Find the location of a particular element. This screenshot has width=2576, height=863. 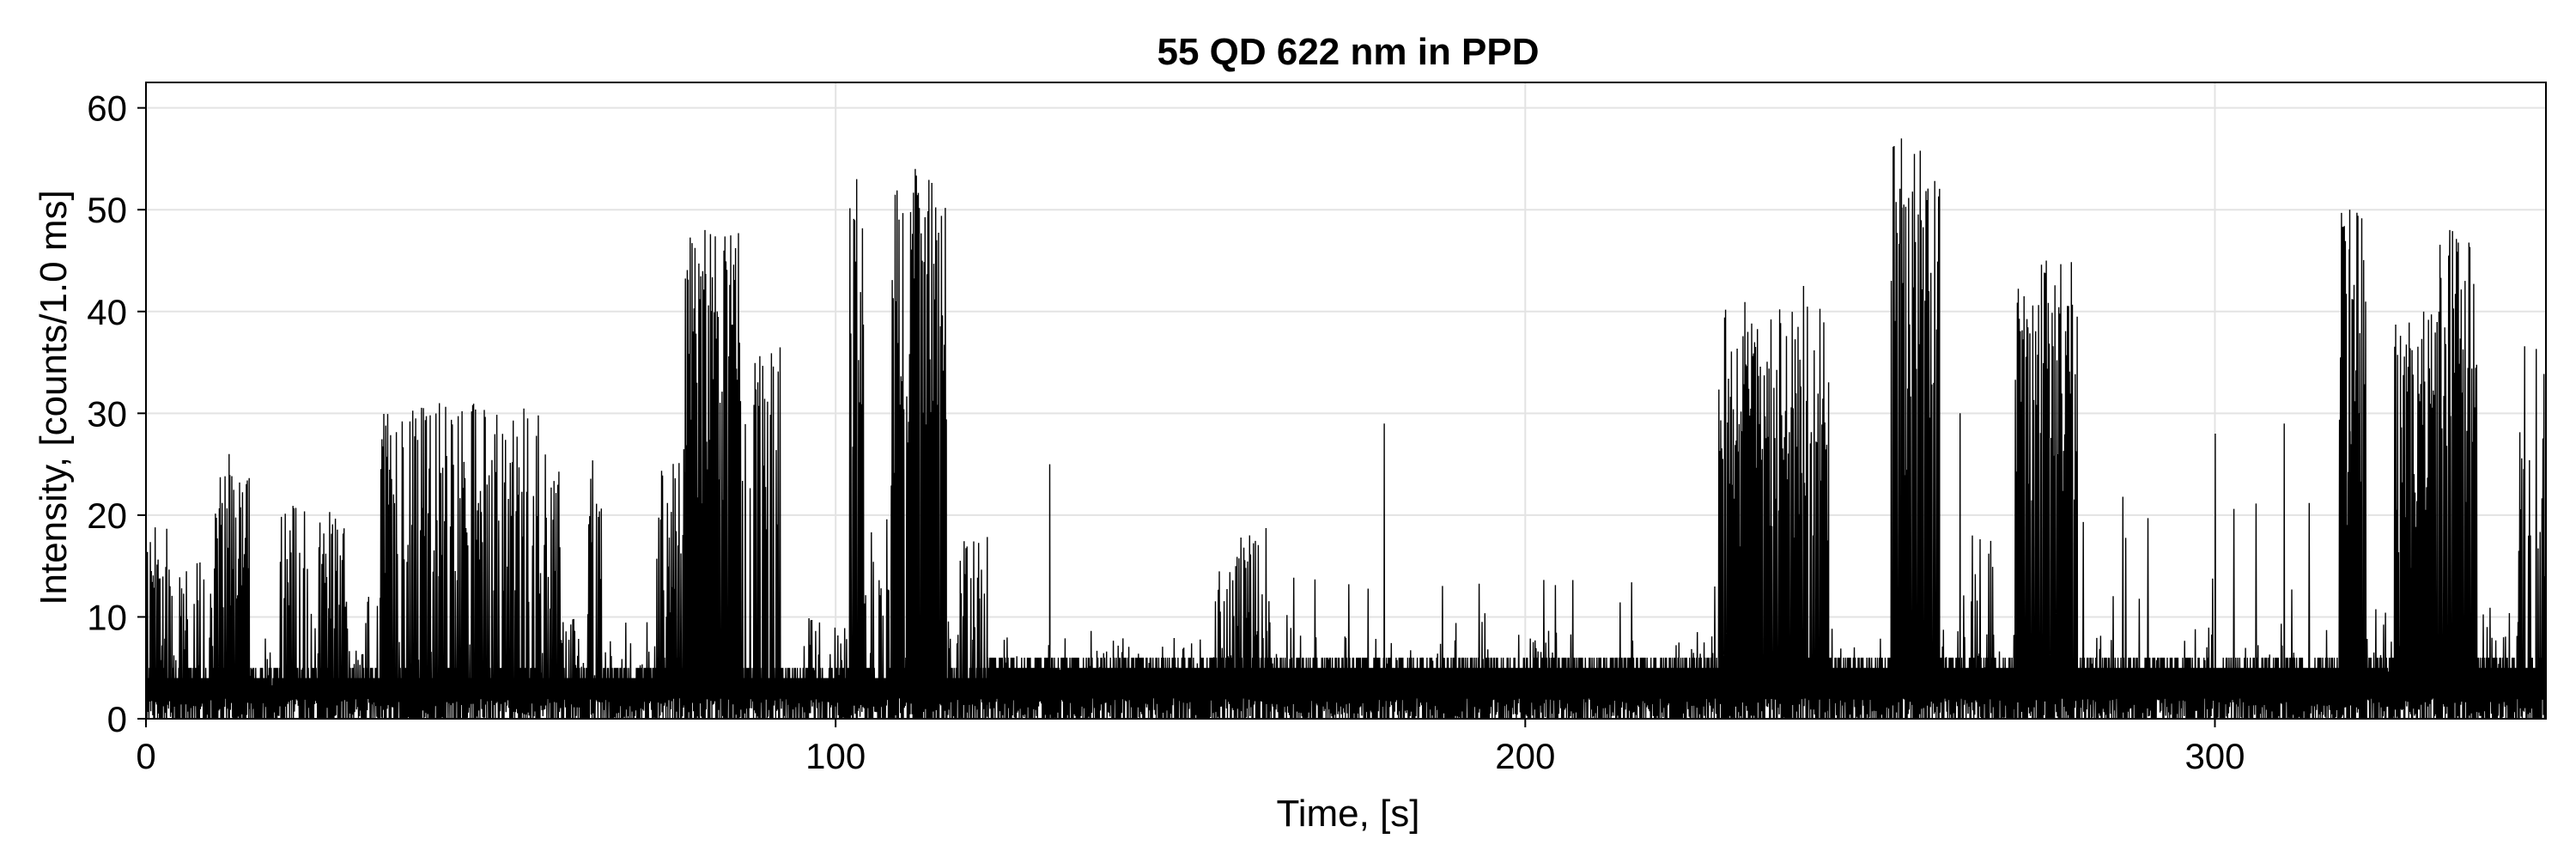

y-tick-label: 30 is located at coordinates (107, 414).